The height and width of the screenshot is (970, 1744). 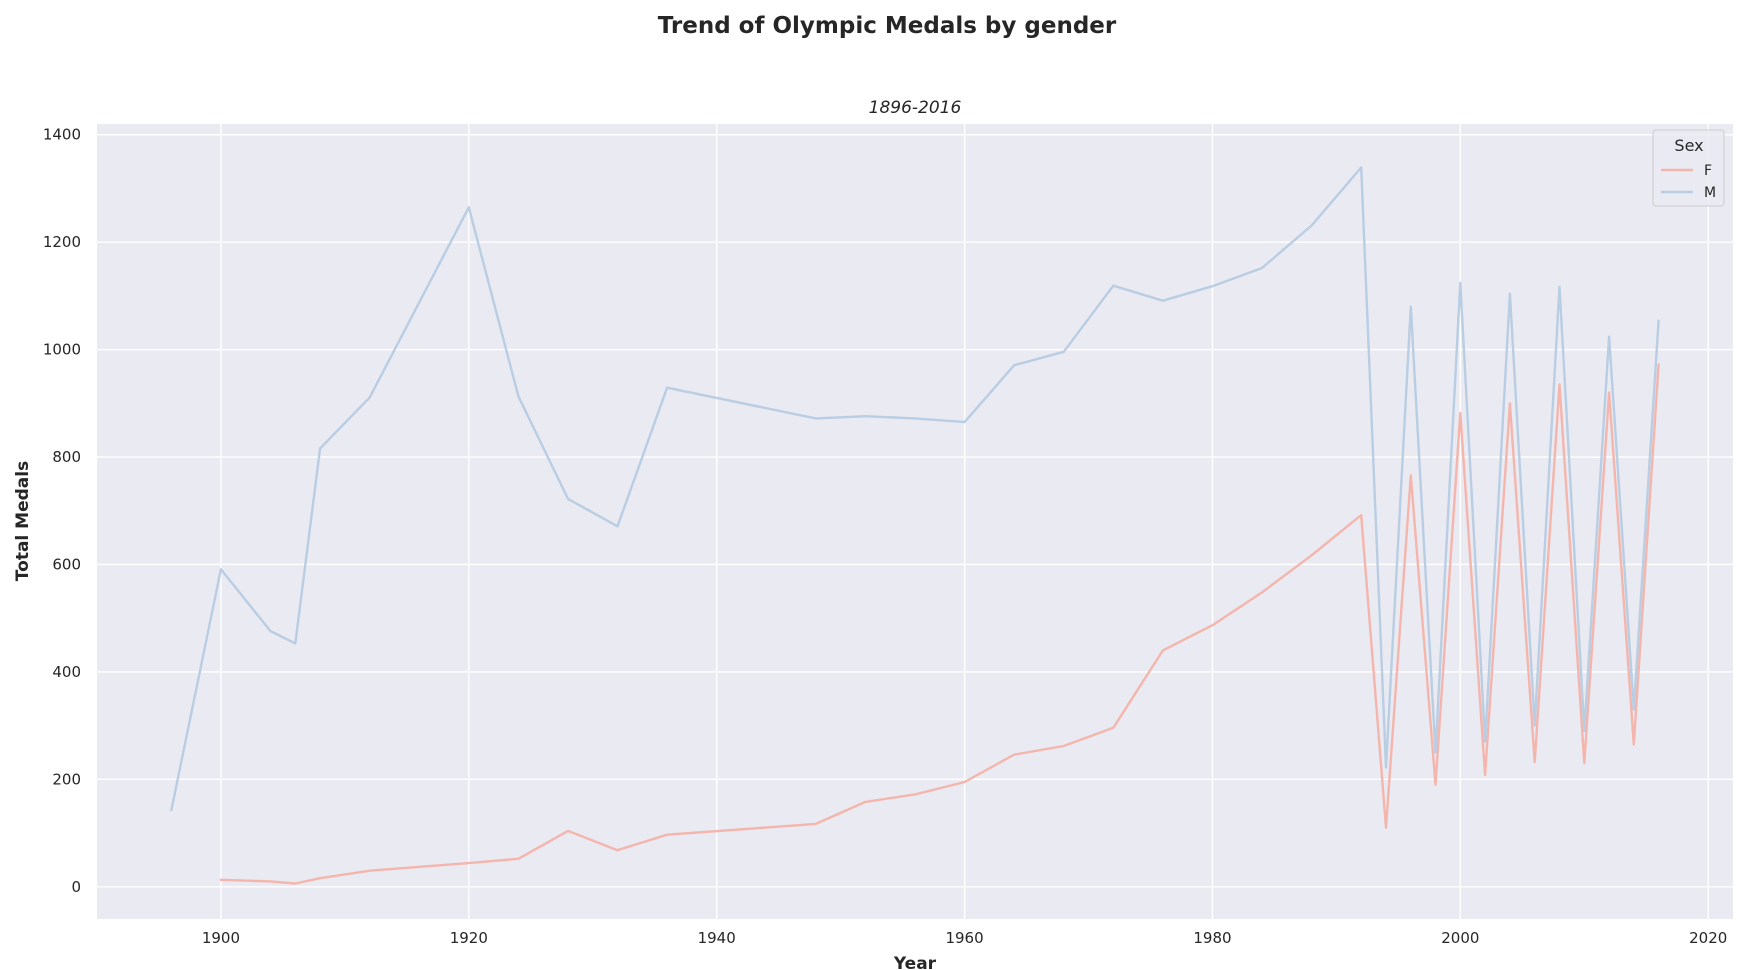 What do you see at coordinates (66, 457) in the screenshot?
I see `y-tick-label: 800` at bounding box center [66, 457].